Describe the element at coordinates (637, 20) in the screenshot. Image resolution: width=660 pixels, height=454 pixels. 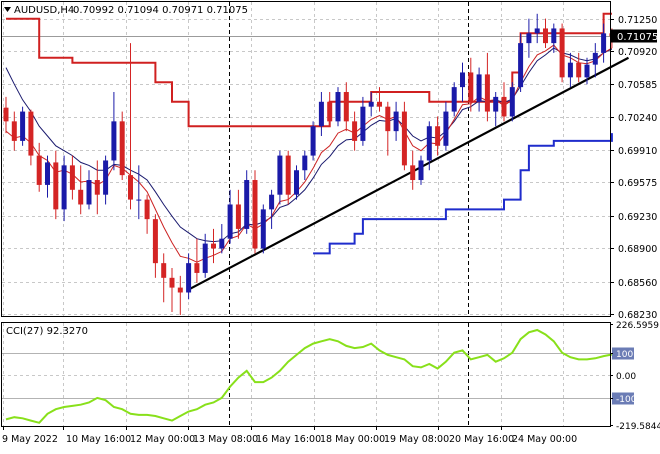
I see `price-tick-label: 0.71250` at that location.